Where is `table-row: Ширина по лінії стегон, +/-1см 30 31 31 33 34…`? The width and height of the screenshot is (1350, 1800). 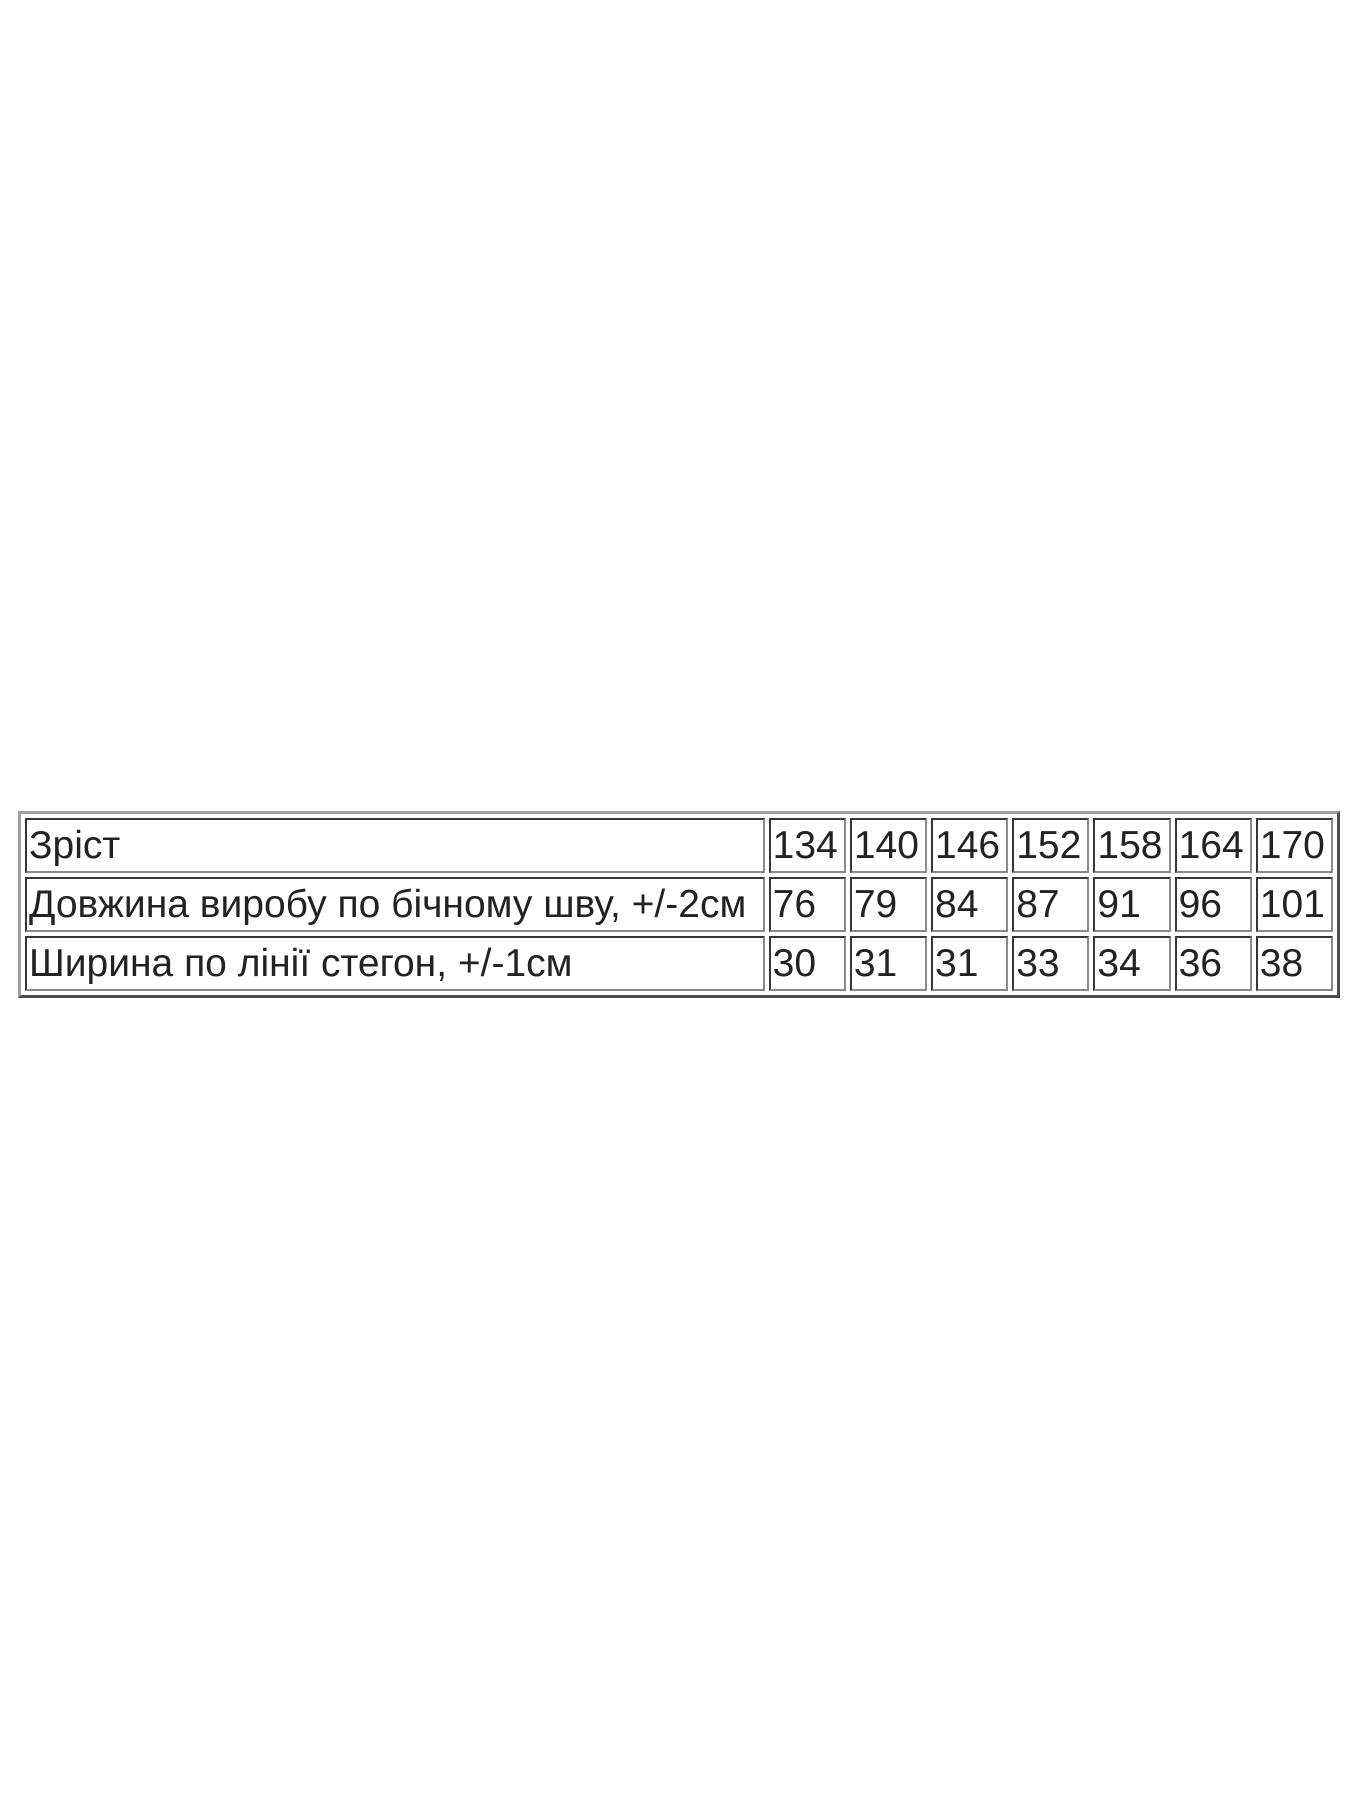 table-row: Ширина по лінії стегон, +/-1см 30 31 31 33 34… is located at coordinates (679, 963).